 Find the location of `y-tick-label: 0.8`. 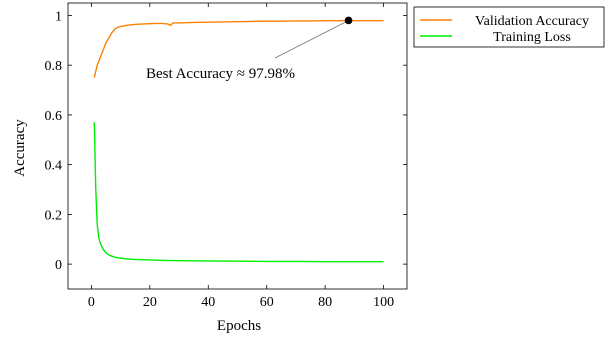

y-tick-label: 0.8 is located at coordinates (54, 66).